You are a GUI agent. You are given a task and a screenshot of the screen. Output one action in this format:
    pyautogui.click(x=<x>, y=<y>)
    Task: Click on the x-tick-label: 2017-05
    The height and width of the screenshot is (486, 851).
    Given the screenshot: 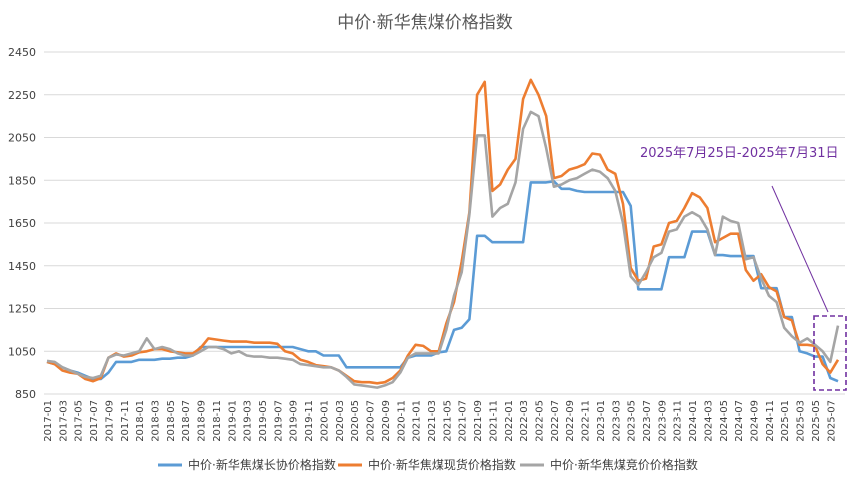 What is the action you would take?
    pyautogui.click(x=79, y=421)
    